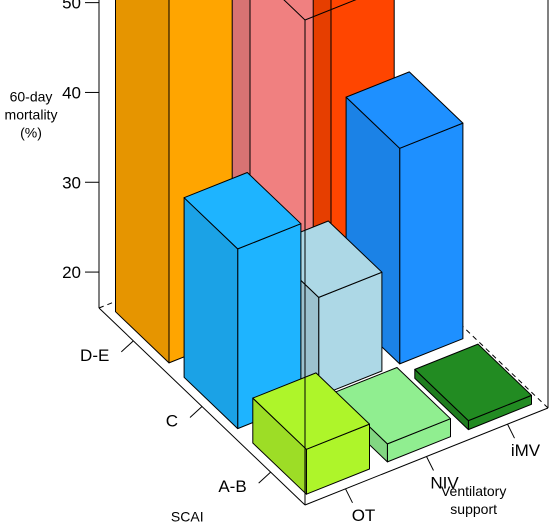  Describe the element at coordinates (94, 355) in the screenshot. I see `y-tick-label: D-E` at that location.